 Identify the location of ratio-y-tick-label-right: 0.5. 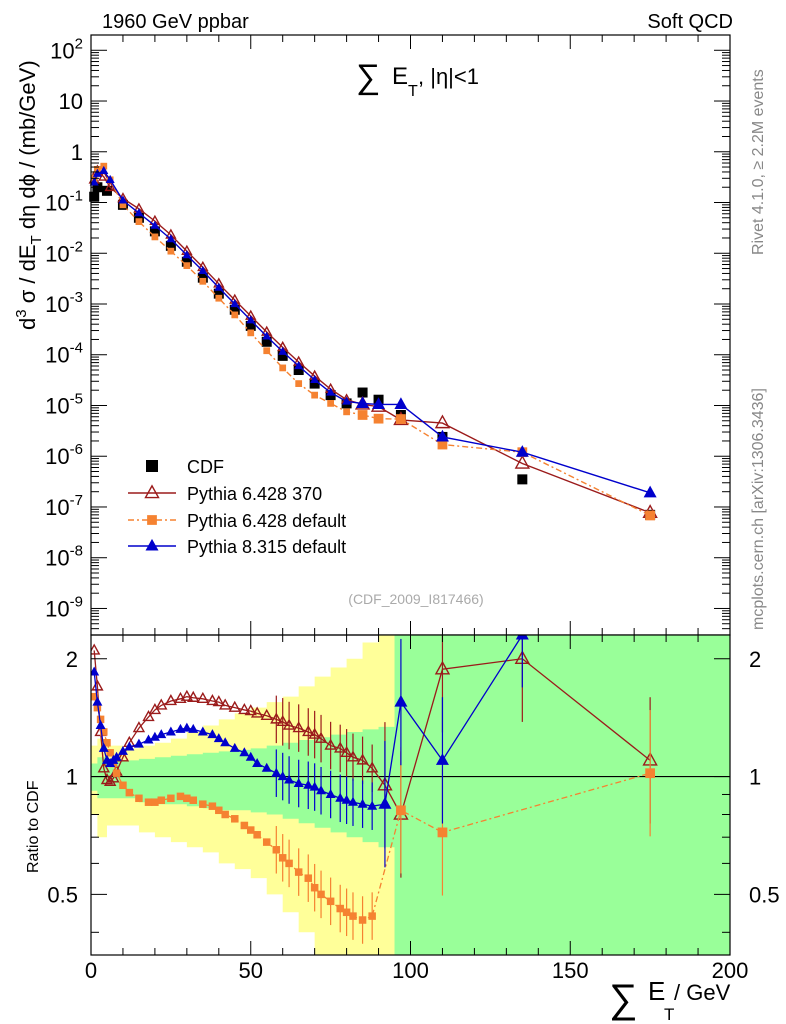
(764, 894).